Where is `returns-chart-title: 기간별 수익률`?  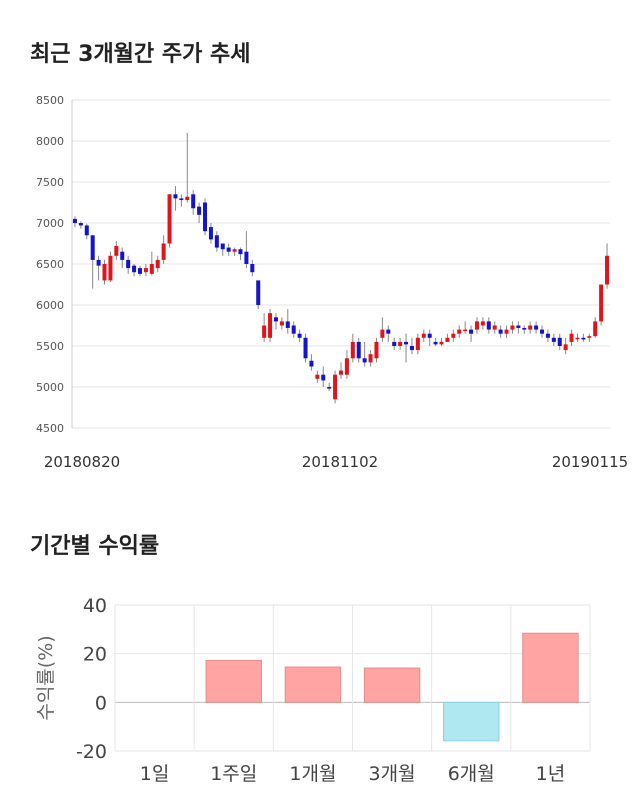
returns-chart-title: 기간별 수익률 is located at coordinates (95, 546).